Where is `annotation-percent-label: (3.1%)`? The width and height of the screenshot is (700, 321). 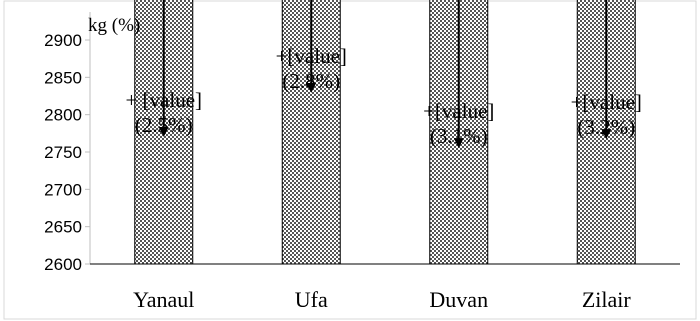
annotation-percent-label: (3.1%) is located at coordinates (459, 136).